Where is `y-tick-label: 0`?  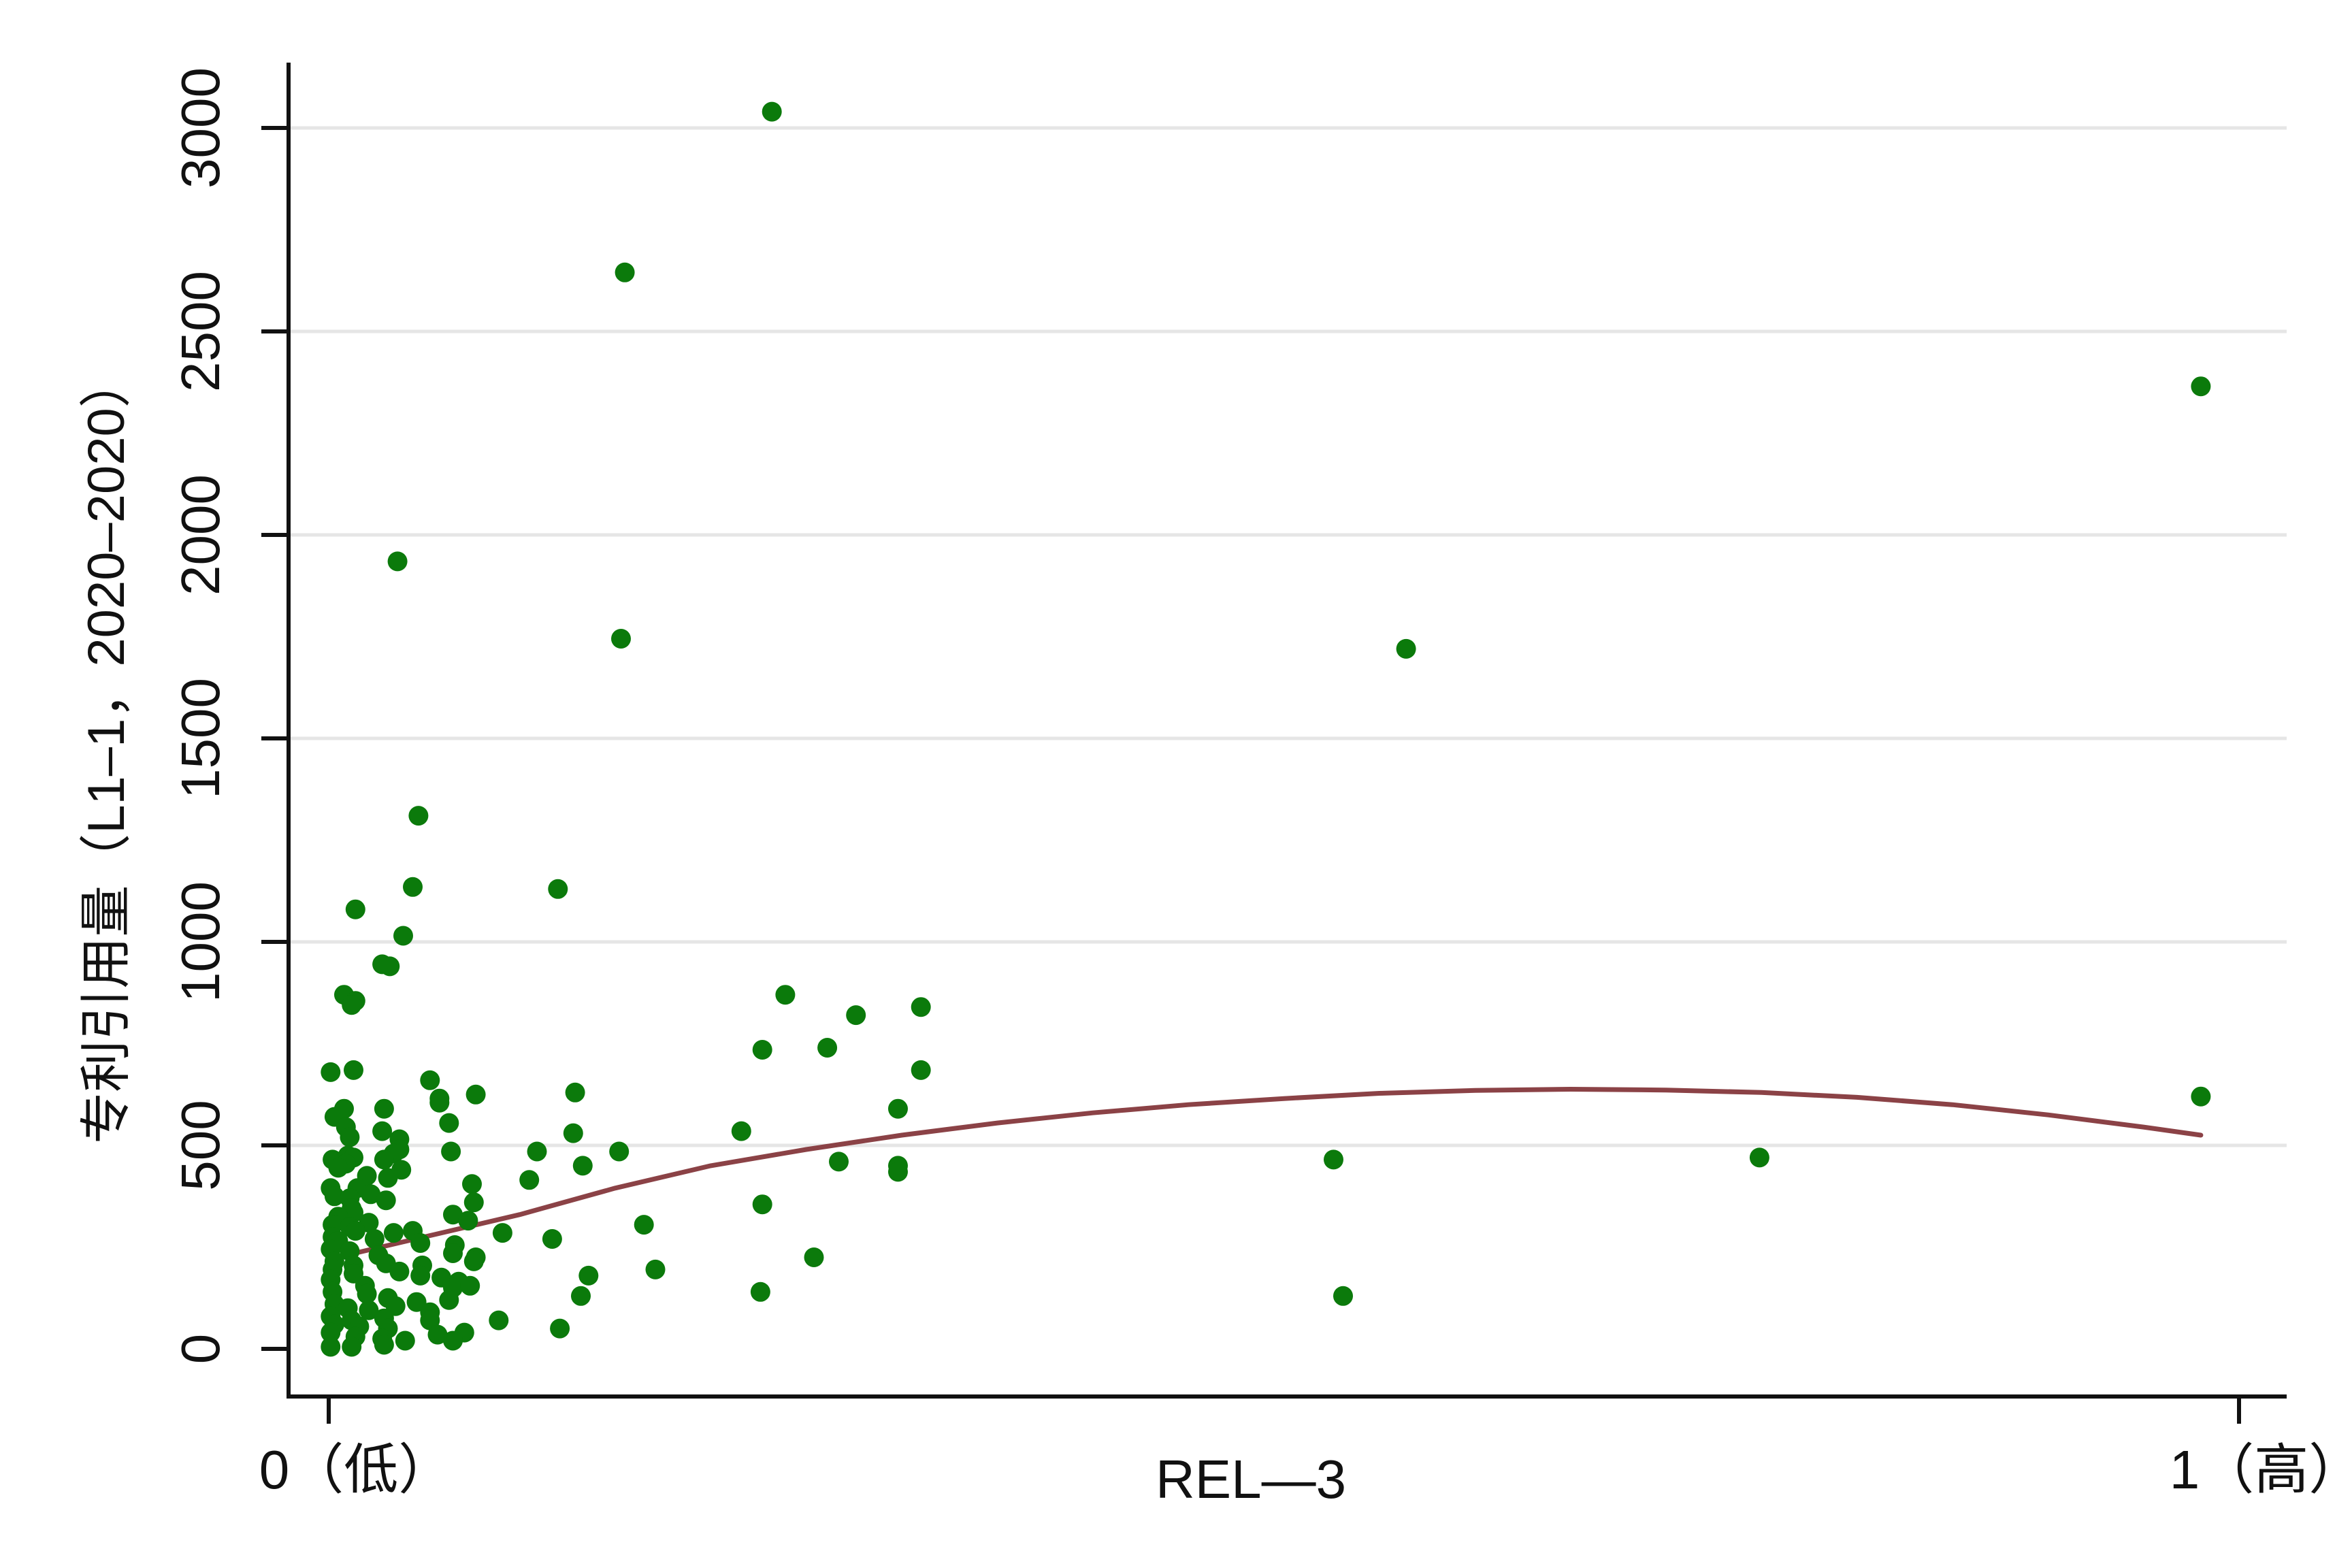
y-tick-label: 0 is located at coordinates (201, 1349).